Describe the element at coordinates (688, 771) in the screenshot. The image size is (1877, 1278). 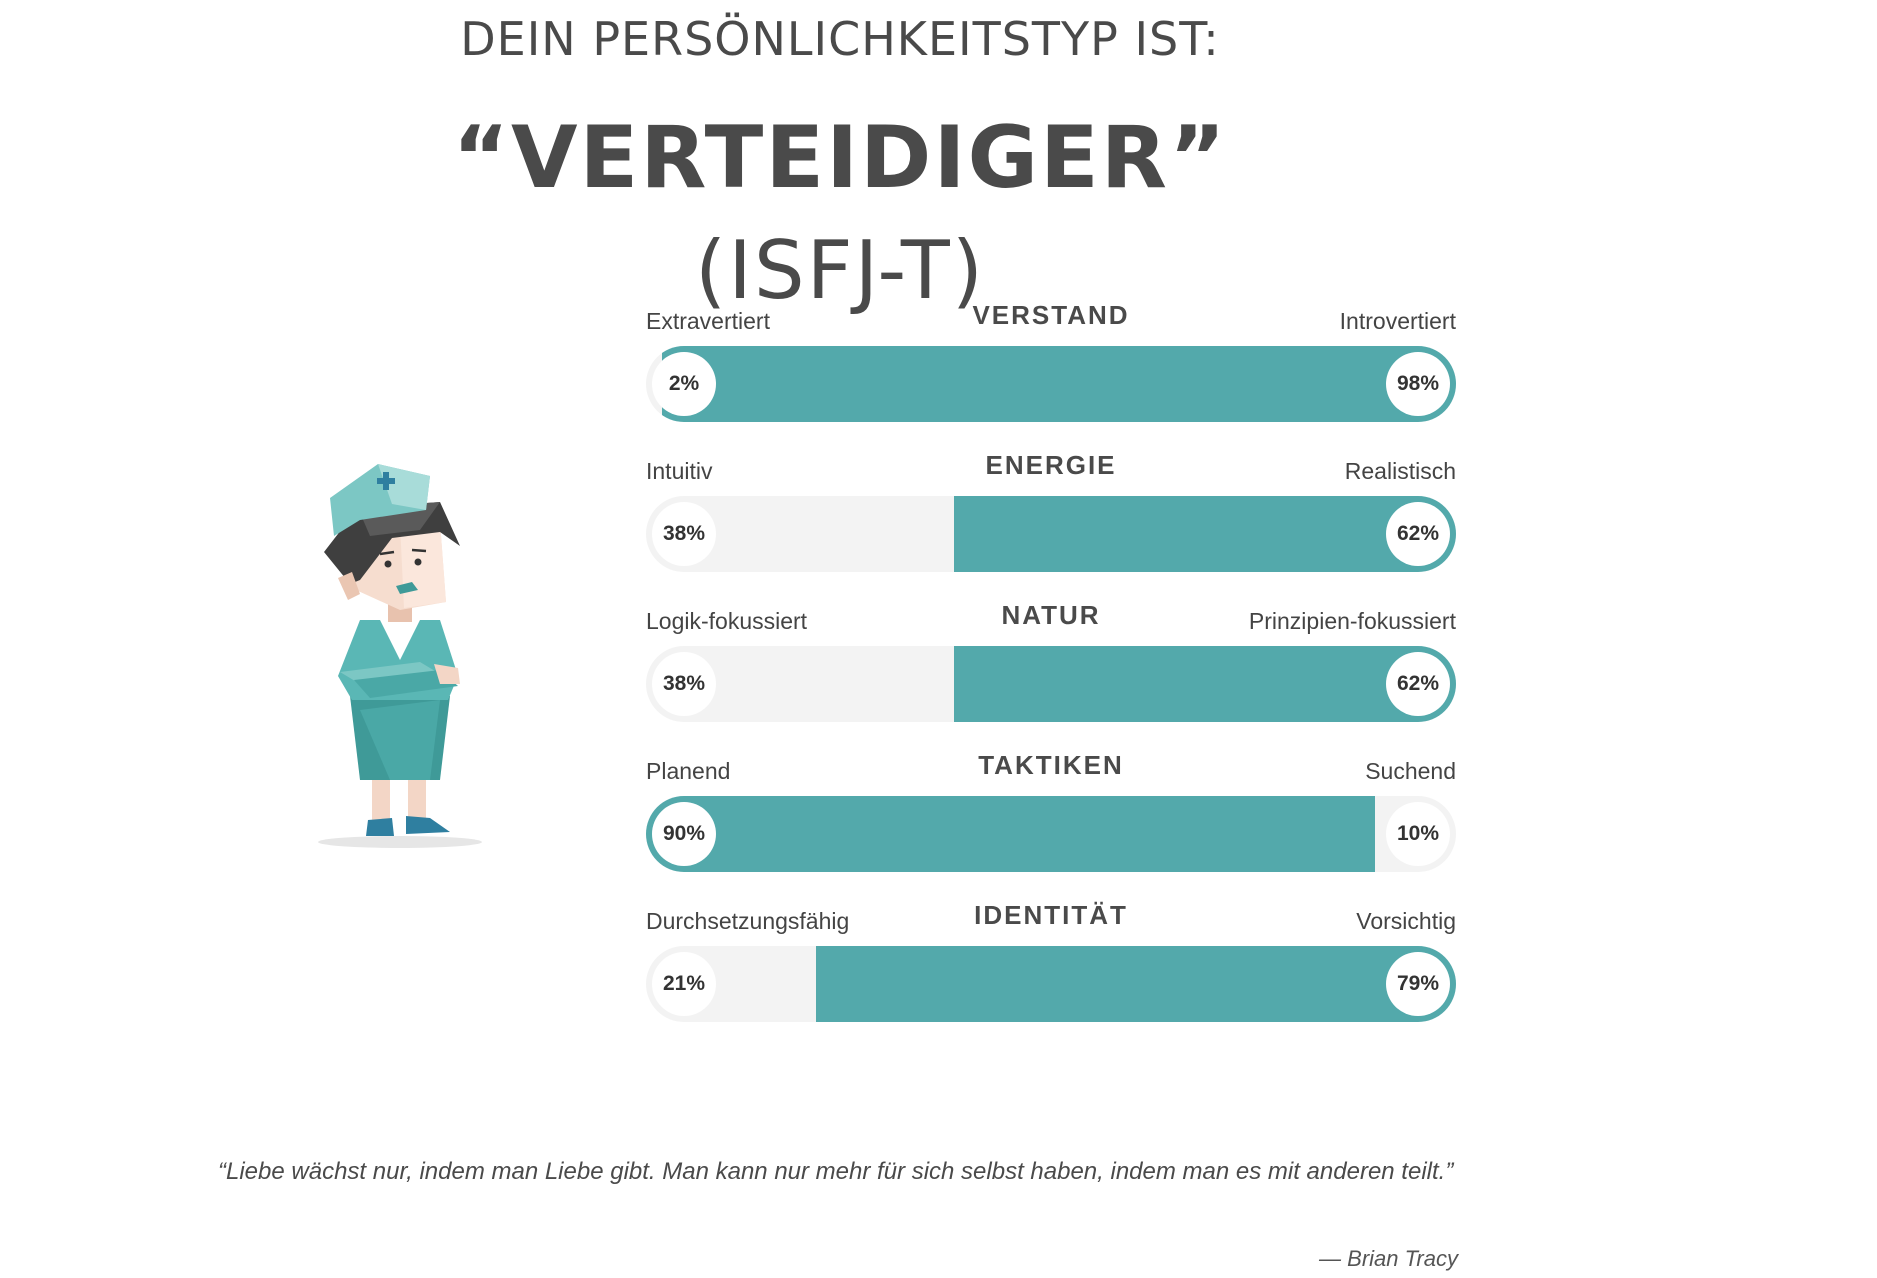
I see `trait-left-label: Planend` at that location.